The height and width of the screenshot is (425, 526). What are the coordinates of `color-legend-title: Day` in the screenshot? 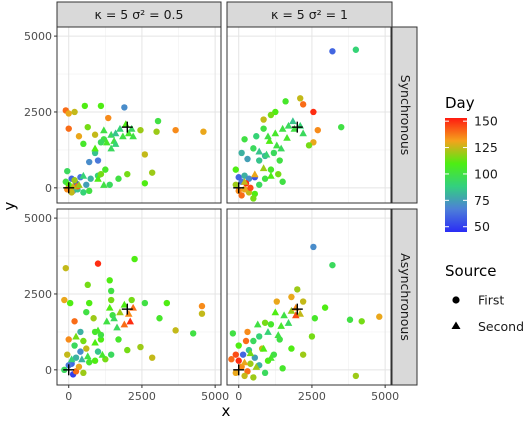 It's located at (460, 103).